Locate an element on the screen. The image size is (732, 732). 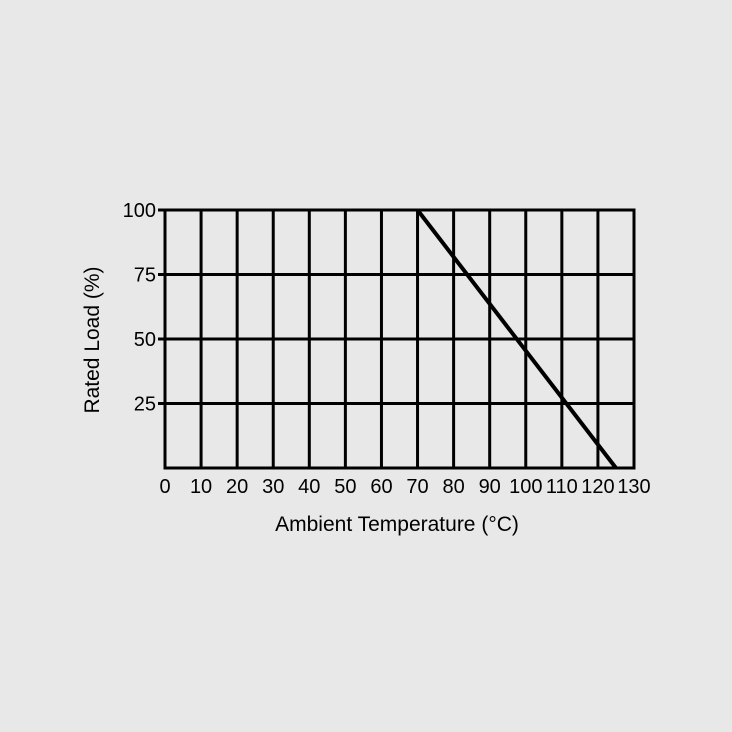
x-tick-labels: 0 10 20 30 40 50 60 70 80 90 100 110 120 130 is located at coordinates (404, 487).